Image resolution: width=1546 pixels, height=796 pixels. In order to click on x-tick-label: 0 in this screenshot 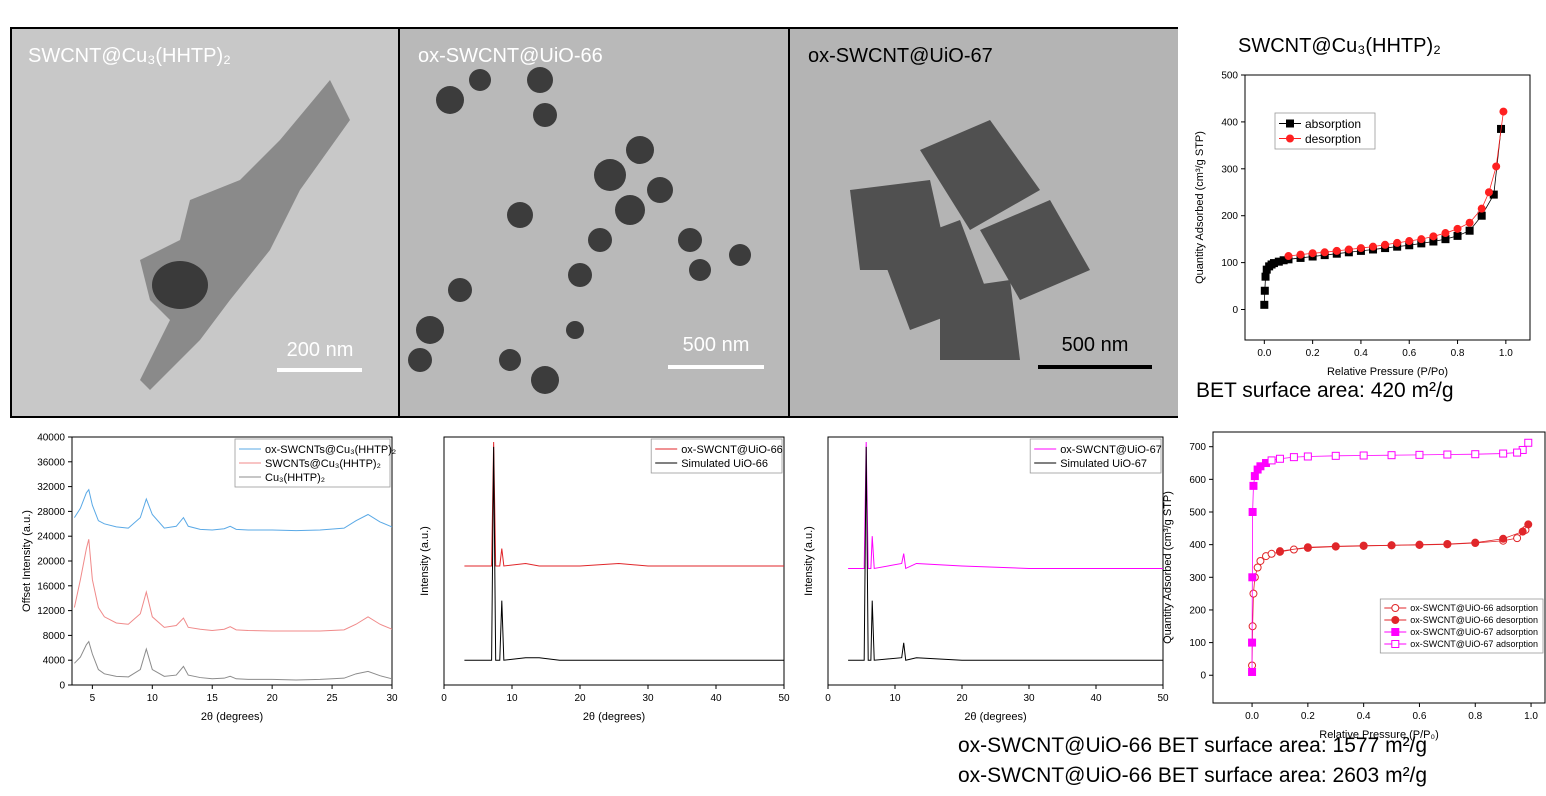, I will do `click(828, 698)`.